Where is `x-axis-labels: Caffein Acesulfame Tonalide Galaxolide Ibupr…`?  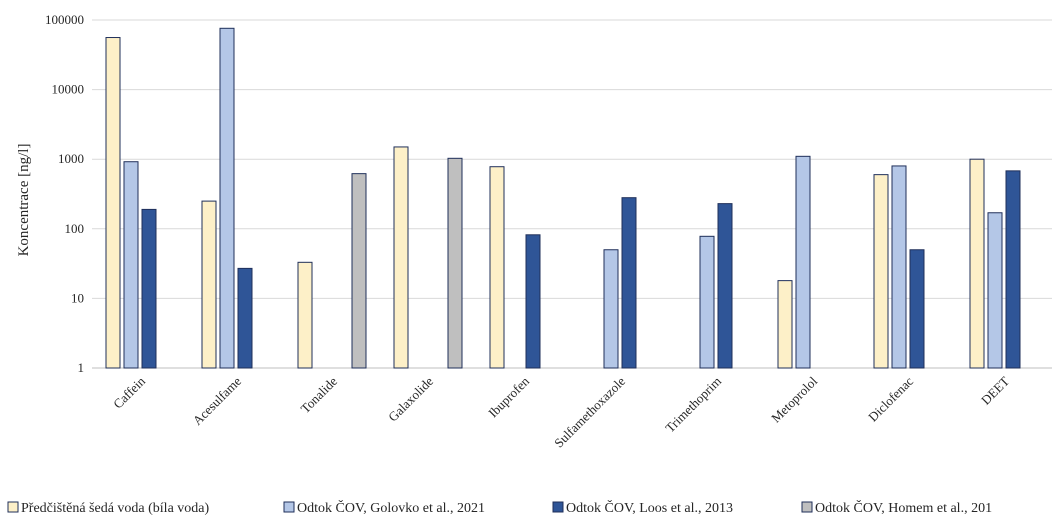 x-axis-labels: Caffein Acesulfame Tonalide Galaxolide Ibupr… is located at coordinates (561, 411).